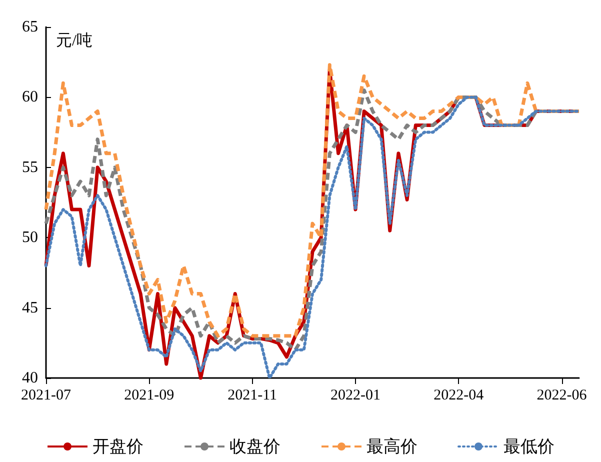  Describe the element at coordinates (255, 446) in the screenshot. I see `legend-label: 收盘价` at that location.